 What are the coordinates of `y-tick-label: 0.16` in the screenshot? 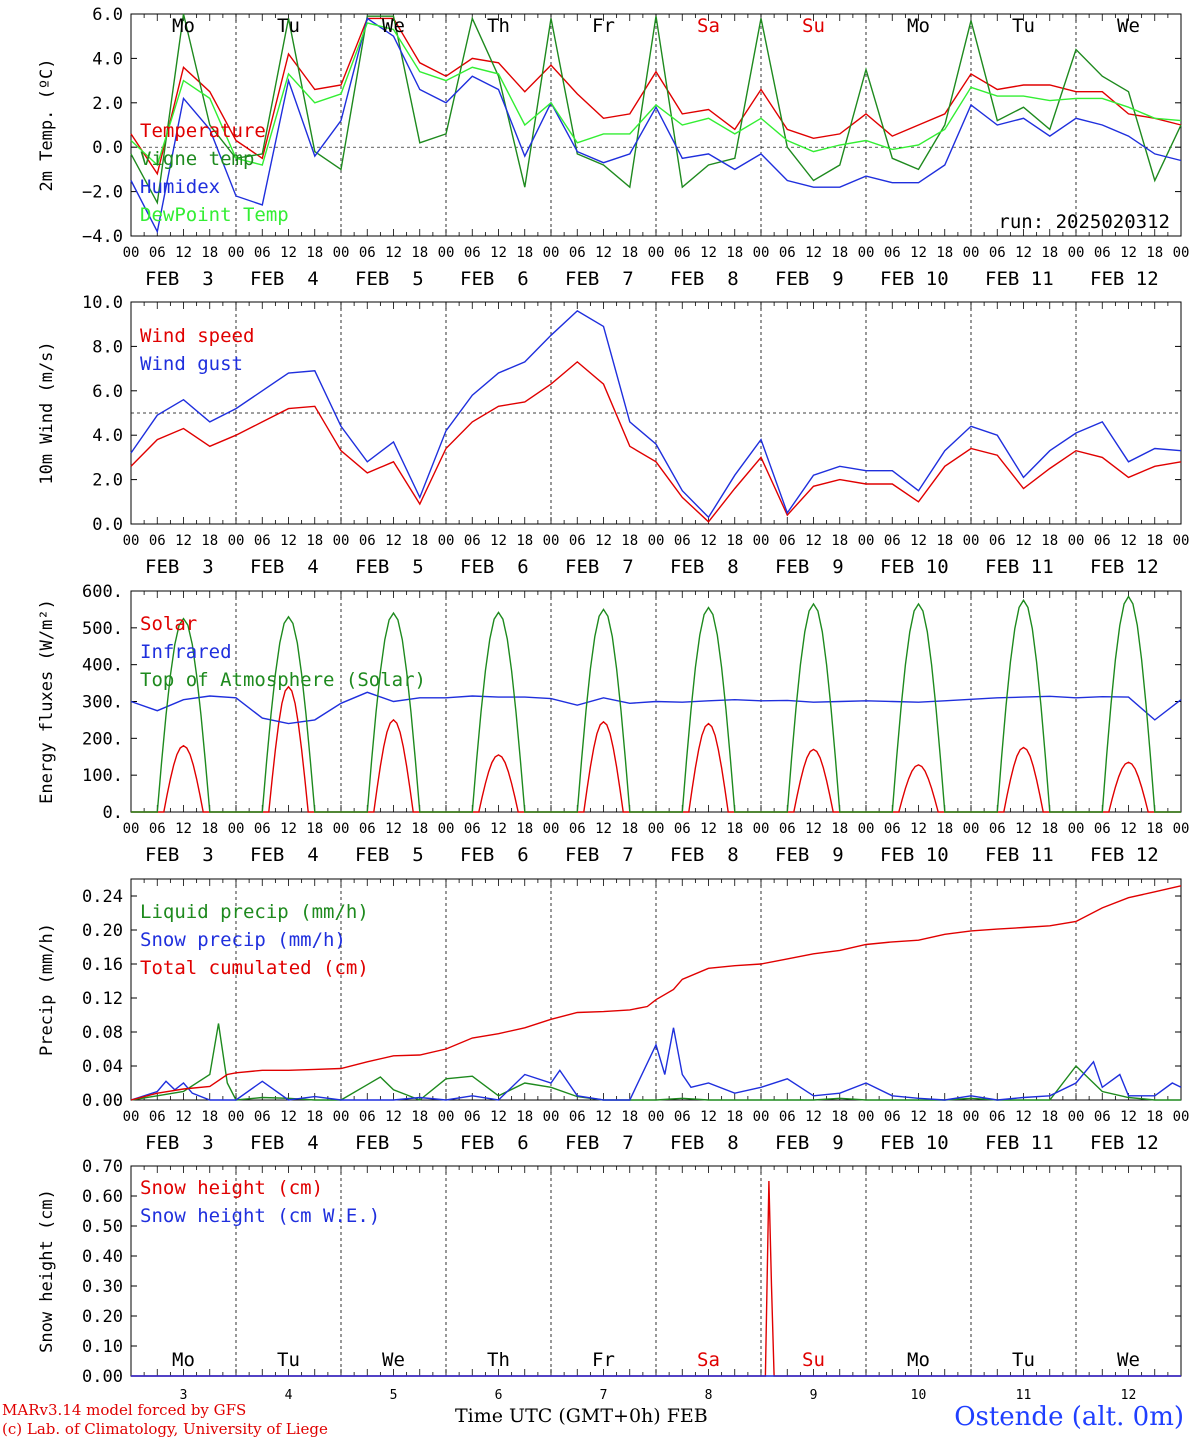 It's located at (102, 965).